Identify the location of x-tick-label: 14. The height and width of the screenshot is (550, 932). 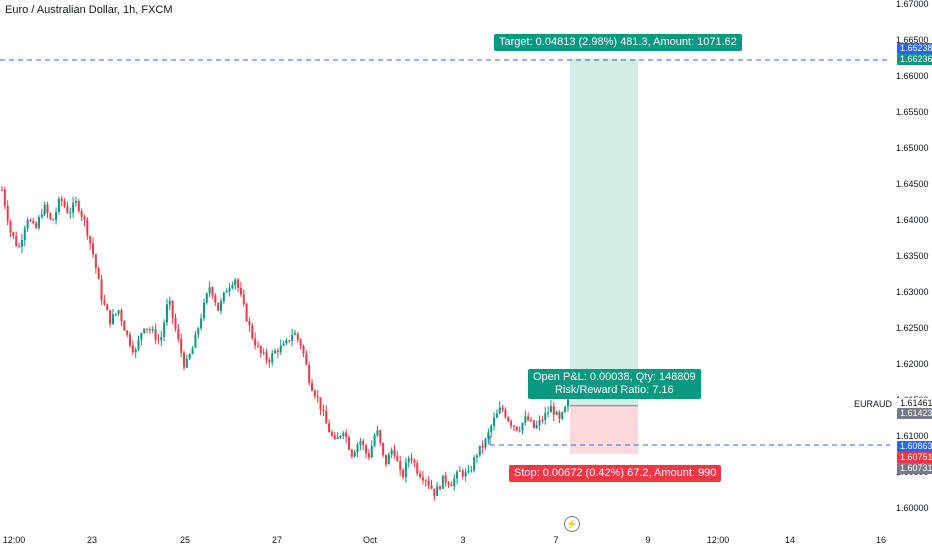
(790, 540).